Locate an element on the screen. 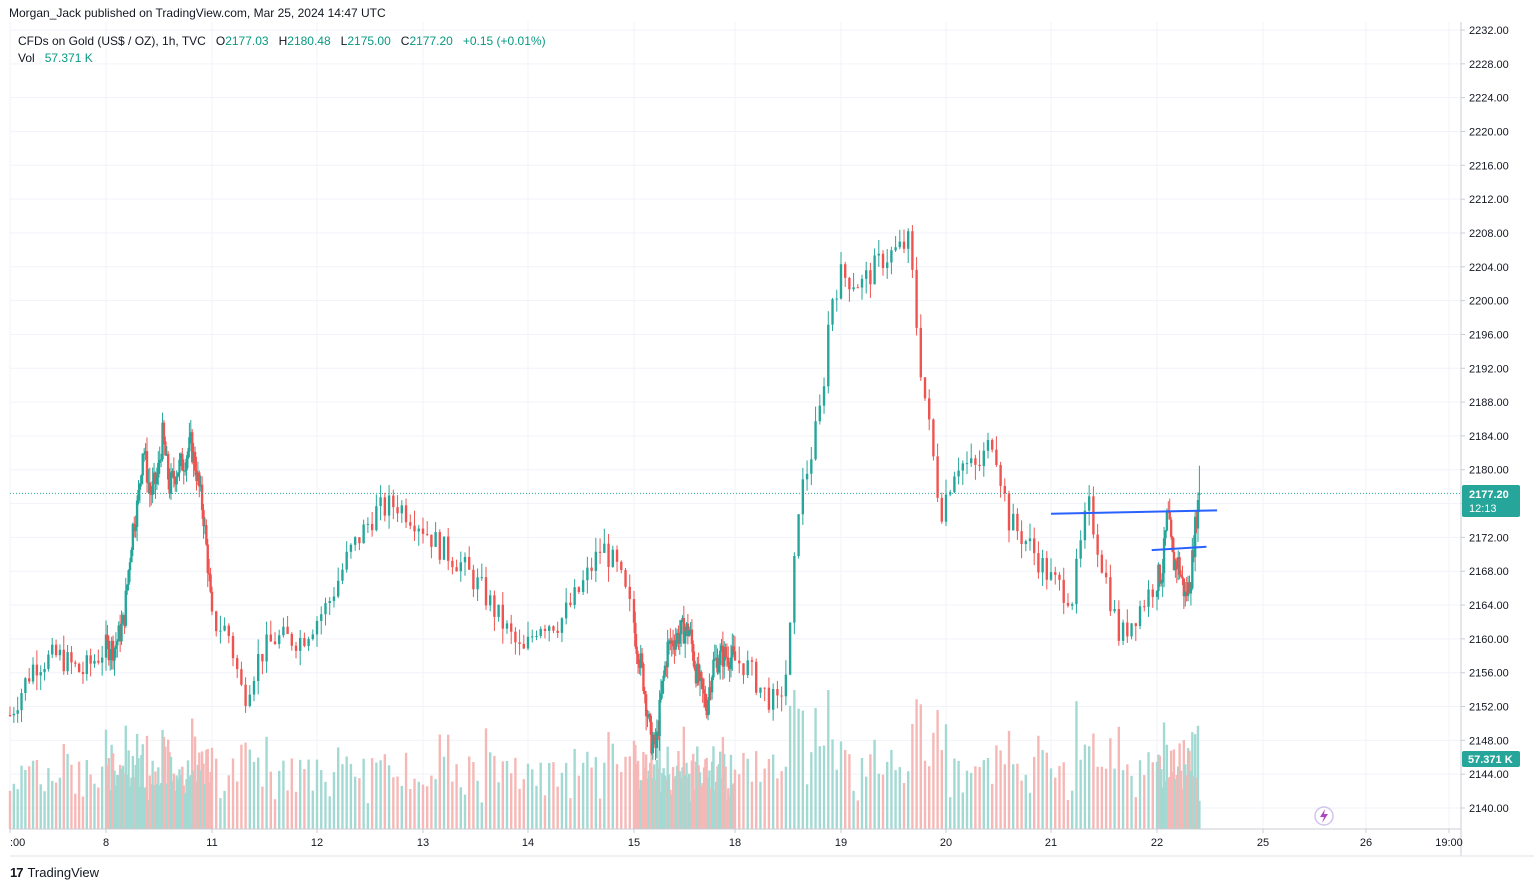 The height and width of the screenshot is (891, 1534). trendline is located at coordinates (1179, 548).